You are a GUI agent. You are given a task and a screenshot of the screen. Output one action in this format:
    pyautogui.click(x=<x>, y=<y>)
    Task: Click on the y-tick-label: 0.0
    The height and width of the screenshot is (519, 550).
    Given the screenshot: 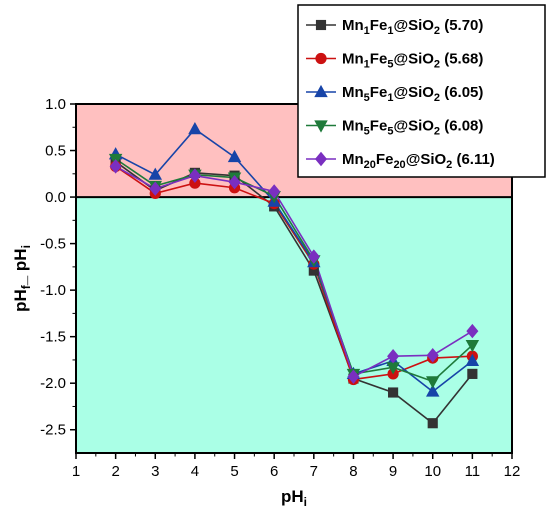 What is the action you would take?
    pyautogui.click(x=55, y=197)
    